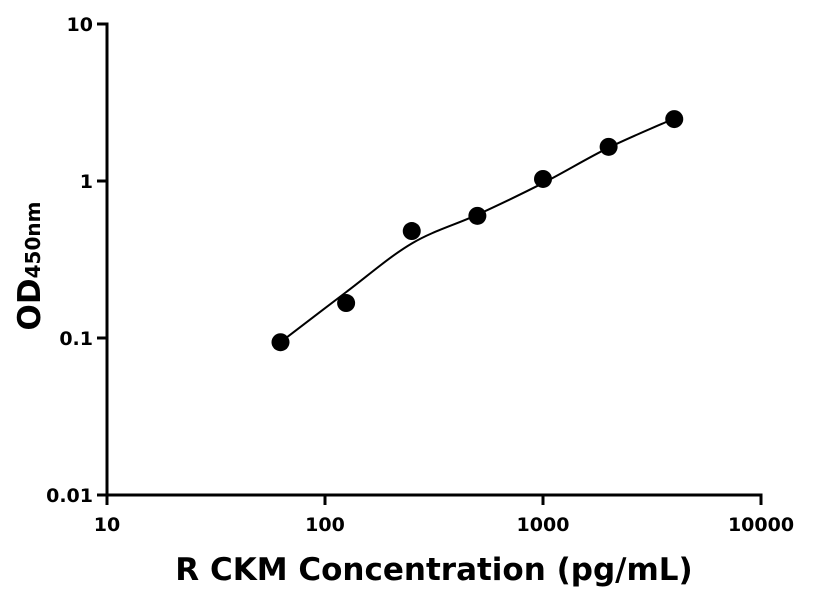 The width and height of the screenshot is (816, 612). What do you see at coordinates (86, 182) in the screenshot?
I see `y-tick-label: 1` at bounding box center [86, 182].